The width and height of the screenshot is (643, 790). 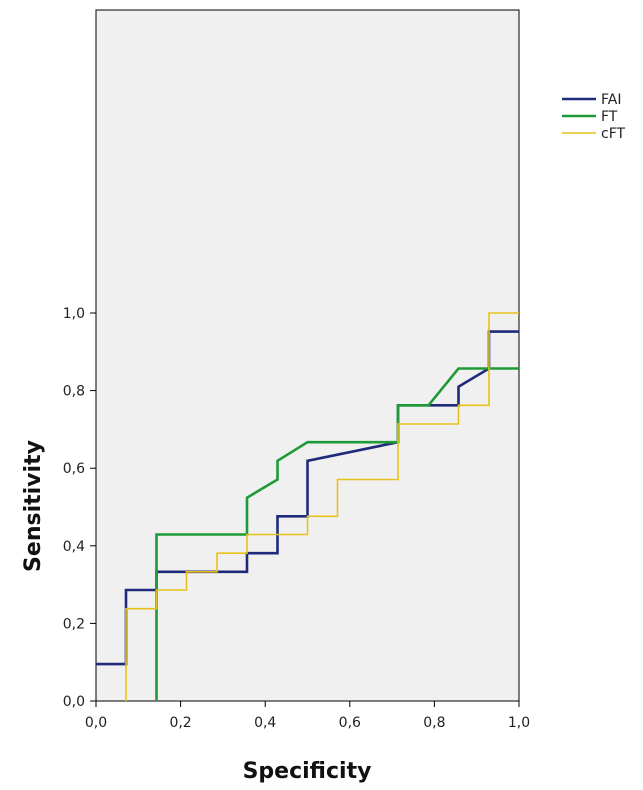 I want to click on legend-label-cft: cFT, so click(x=613, y=134).